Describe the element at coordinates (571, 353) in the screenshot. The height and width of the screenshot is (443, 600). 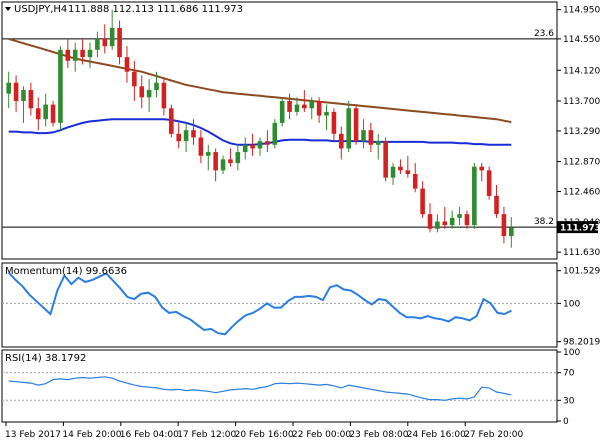
I see `rsi-tick-label: 100` at that location.